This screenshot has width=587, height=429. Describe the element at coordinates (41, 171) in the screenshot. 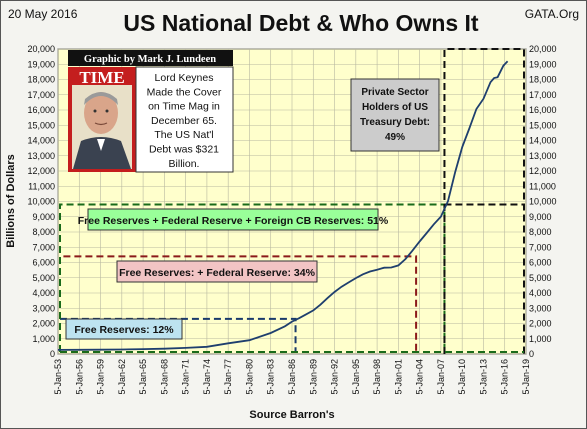

I see `y-tick-label-left: 12,000` at that location.